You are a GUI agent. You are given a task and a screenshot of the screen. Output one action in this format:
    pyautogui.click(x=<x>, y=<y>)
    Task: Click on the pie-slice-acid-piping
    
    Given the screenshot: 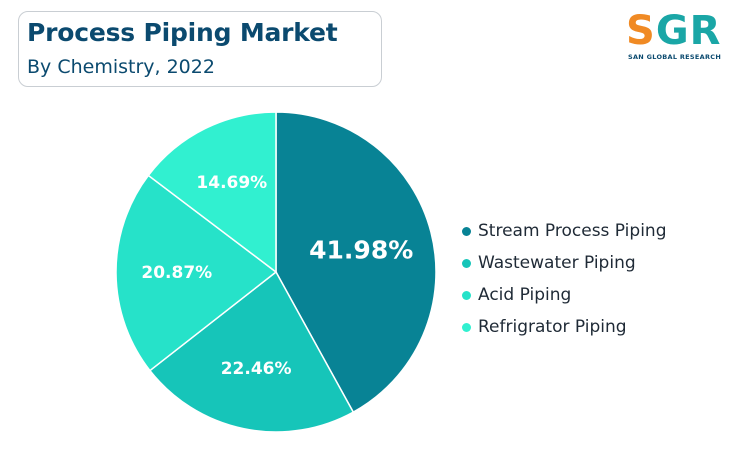 What is the action you would take?
    pyautogui.click(x=196, y=273)
    